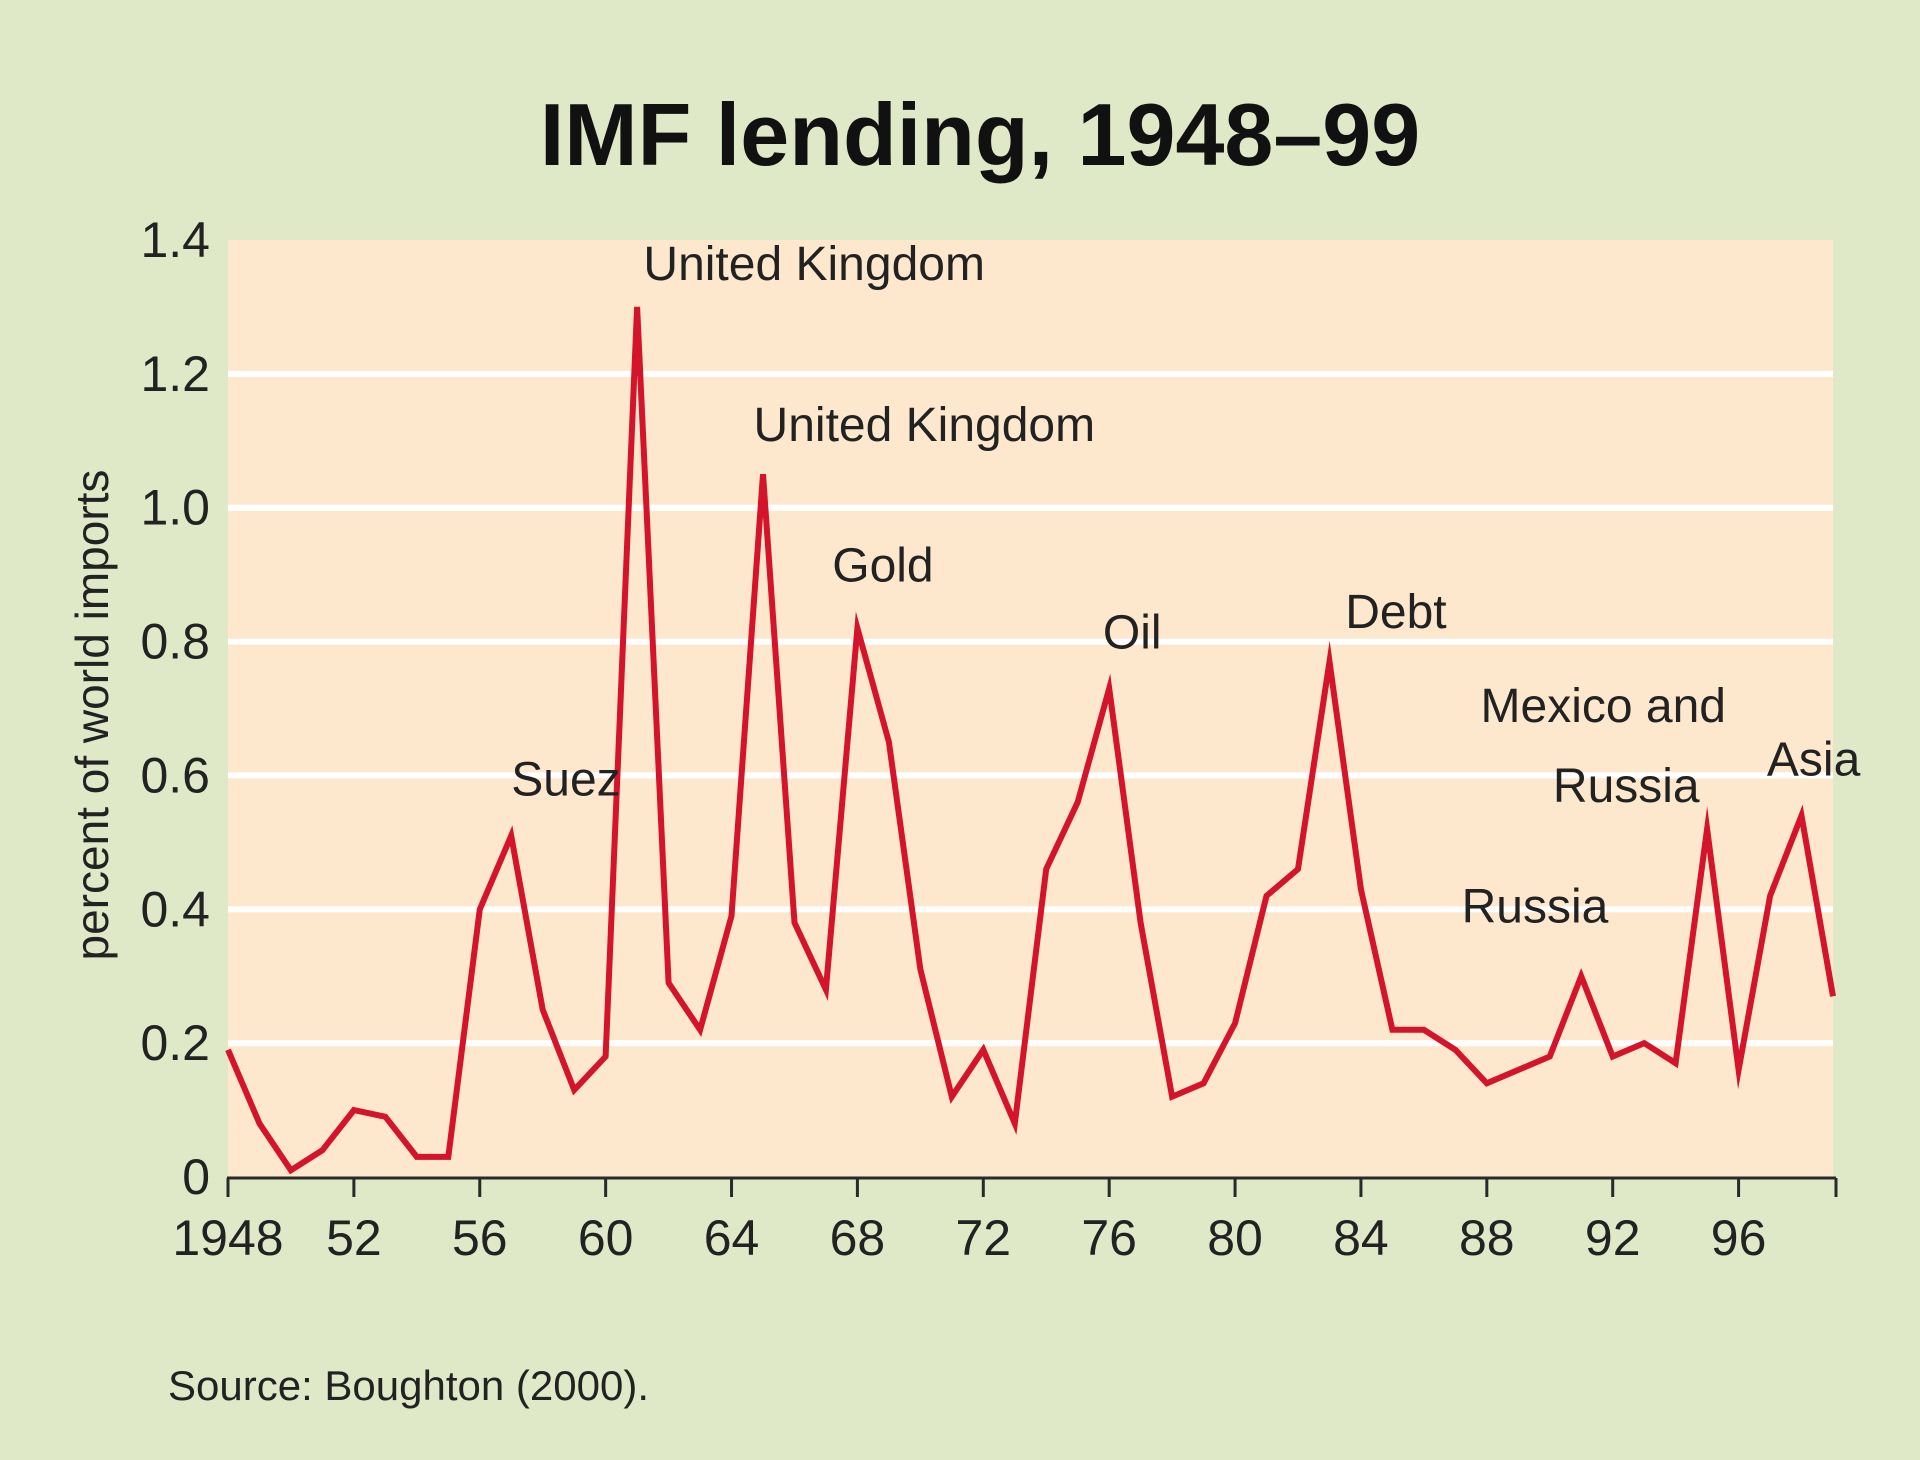 This screenshot has height=1460, width=1920. I want to click on y-axis-label: percent of world imports, so click(92, 715).